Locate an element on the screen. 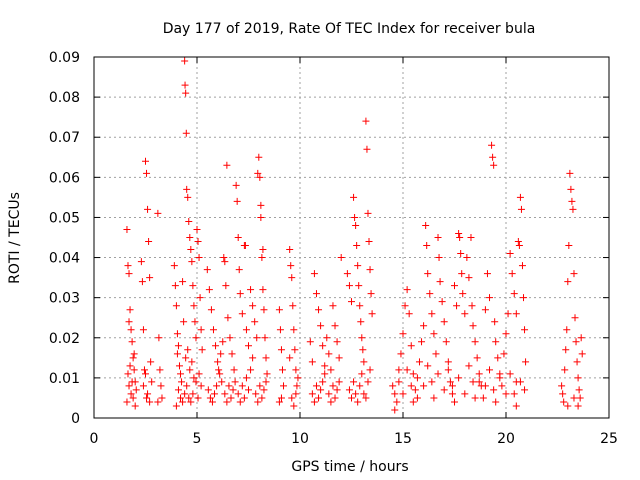 The height and width of the screenshot is (480, 640). x-tick-label: 5 is located at coordinates (197, 439).